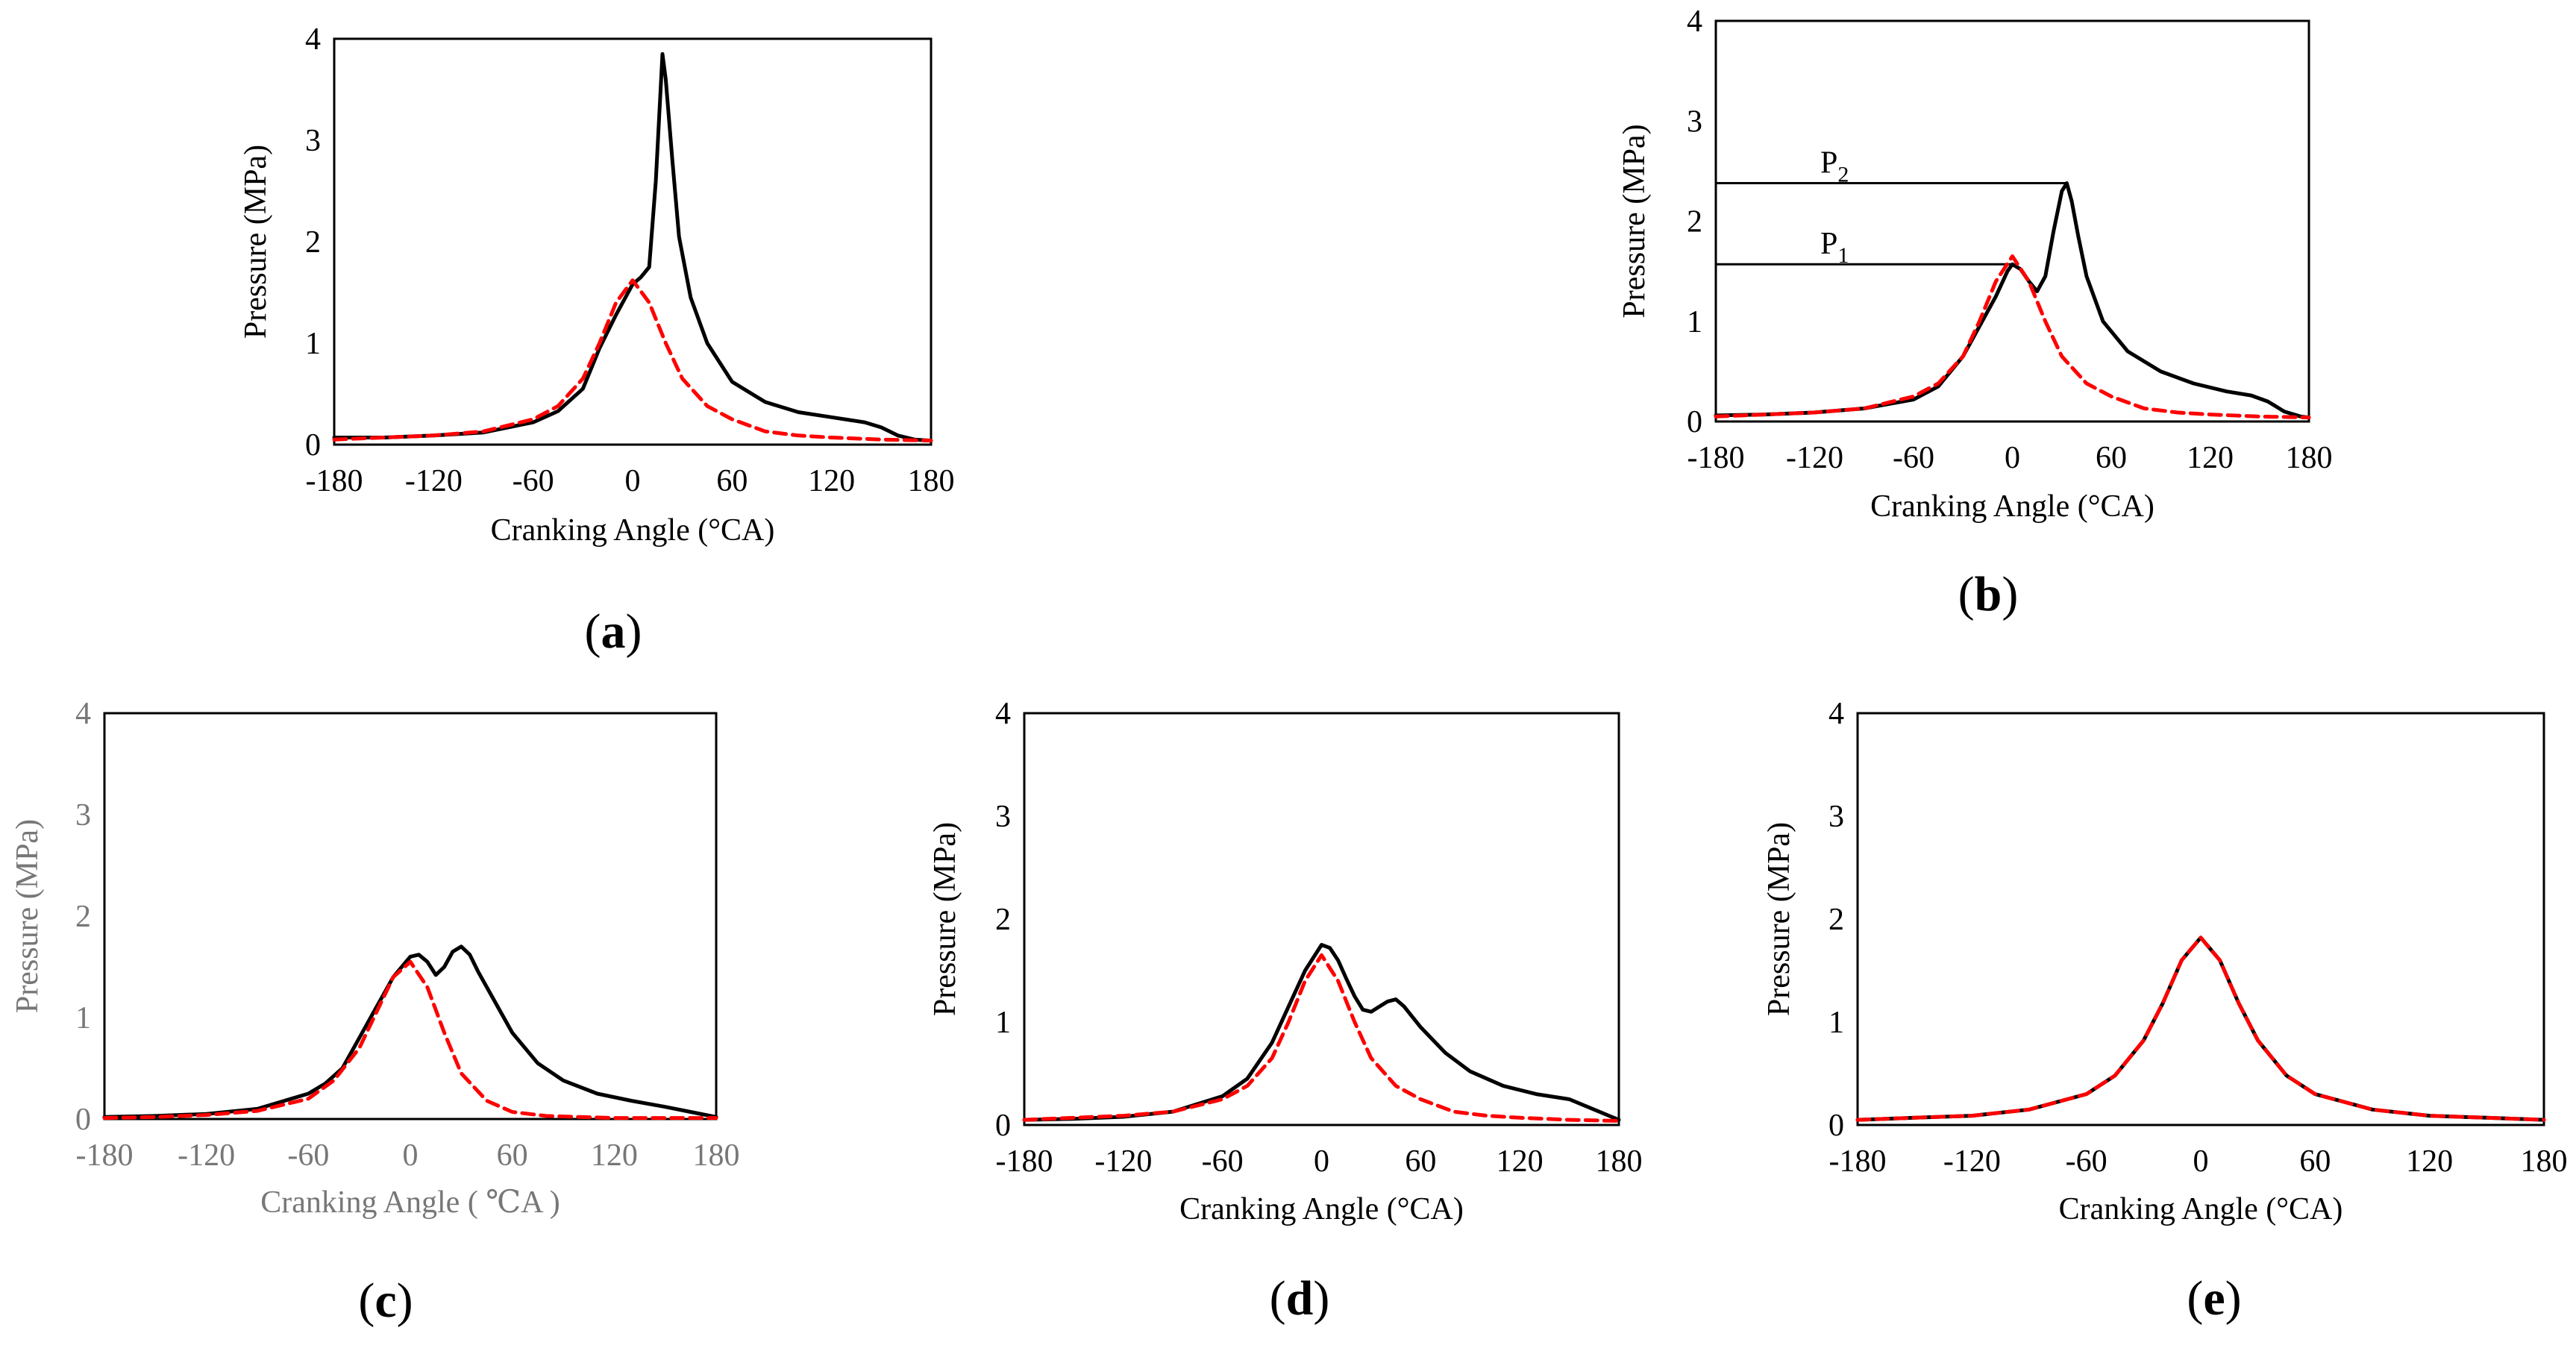  What do you see at coordinates (410, 1202) in the screenshot?
I see `x-axis-label: Cranking Angle ( ℃A )` at bounding box center [410, 1202].